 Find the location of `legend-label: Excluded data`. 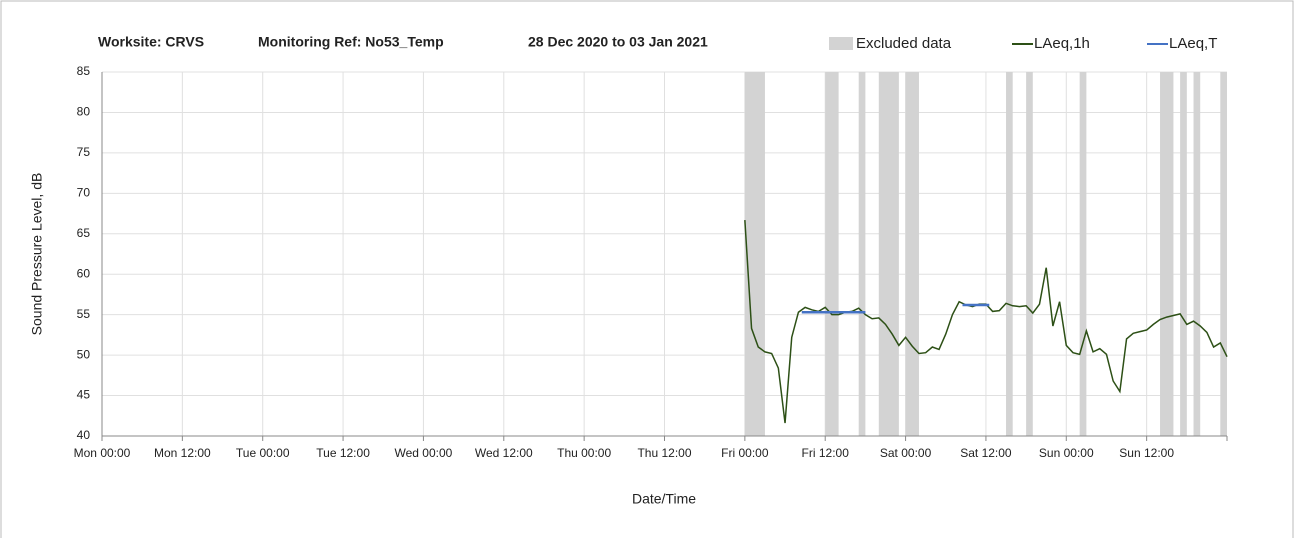

legend-label: Excluded data is located at coordinates (904, 43).